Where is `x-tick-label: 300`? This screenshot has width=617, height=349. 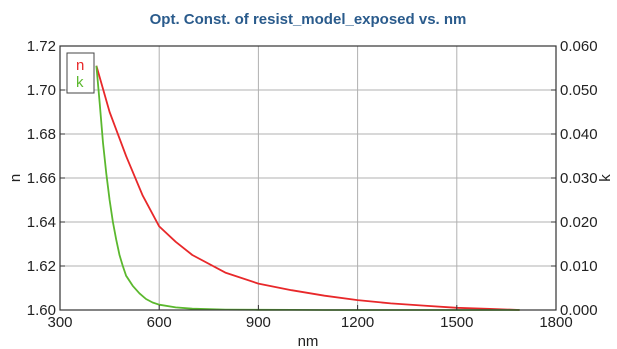
x-tick-label: 300 is located at coordinates (59, 322).